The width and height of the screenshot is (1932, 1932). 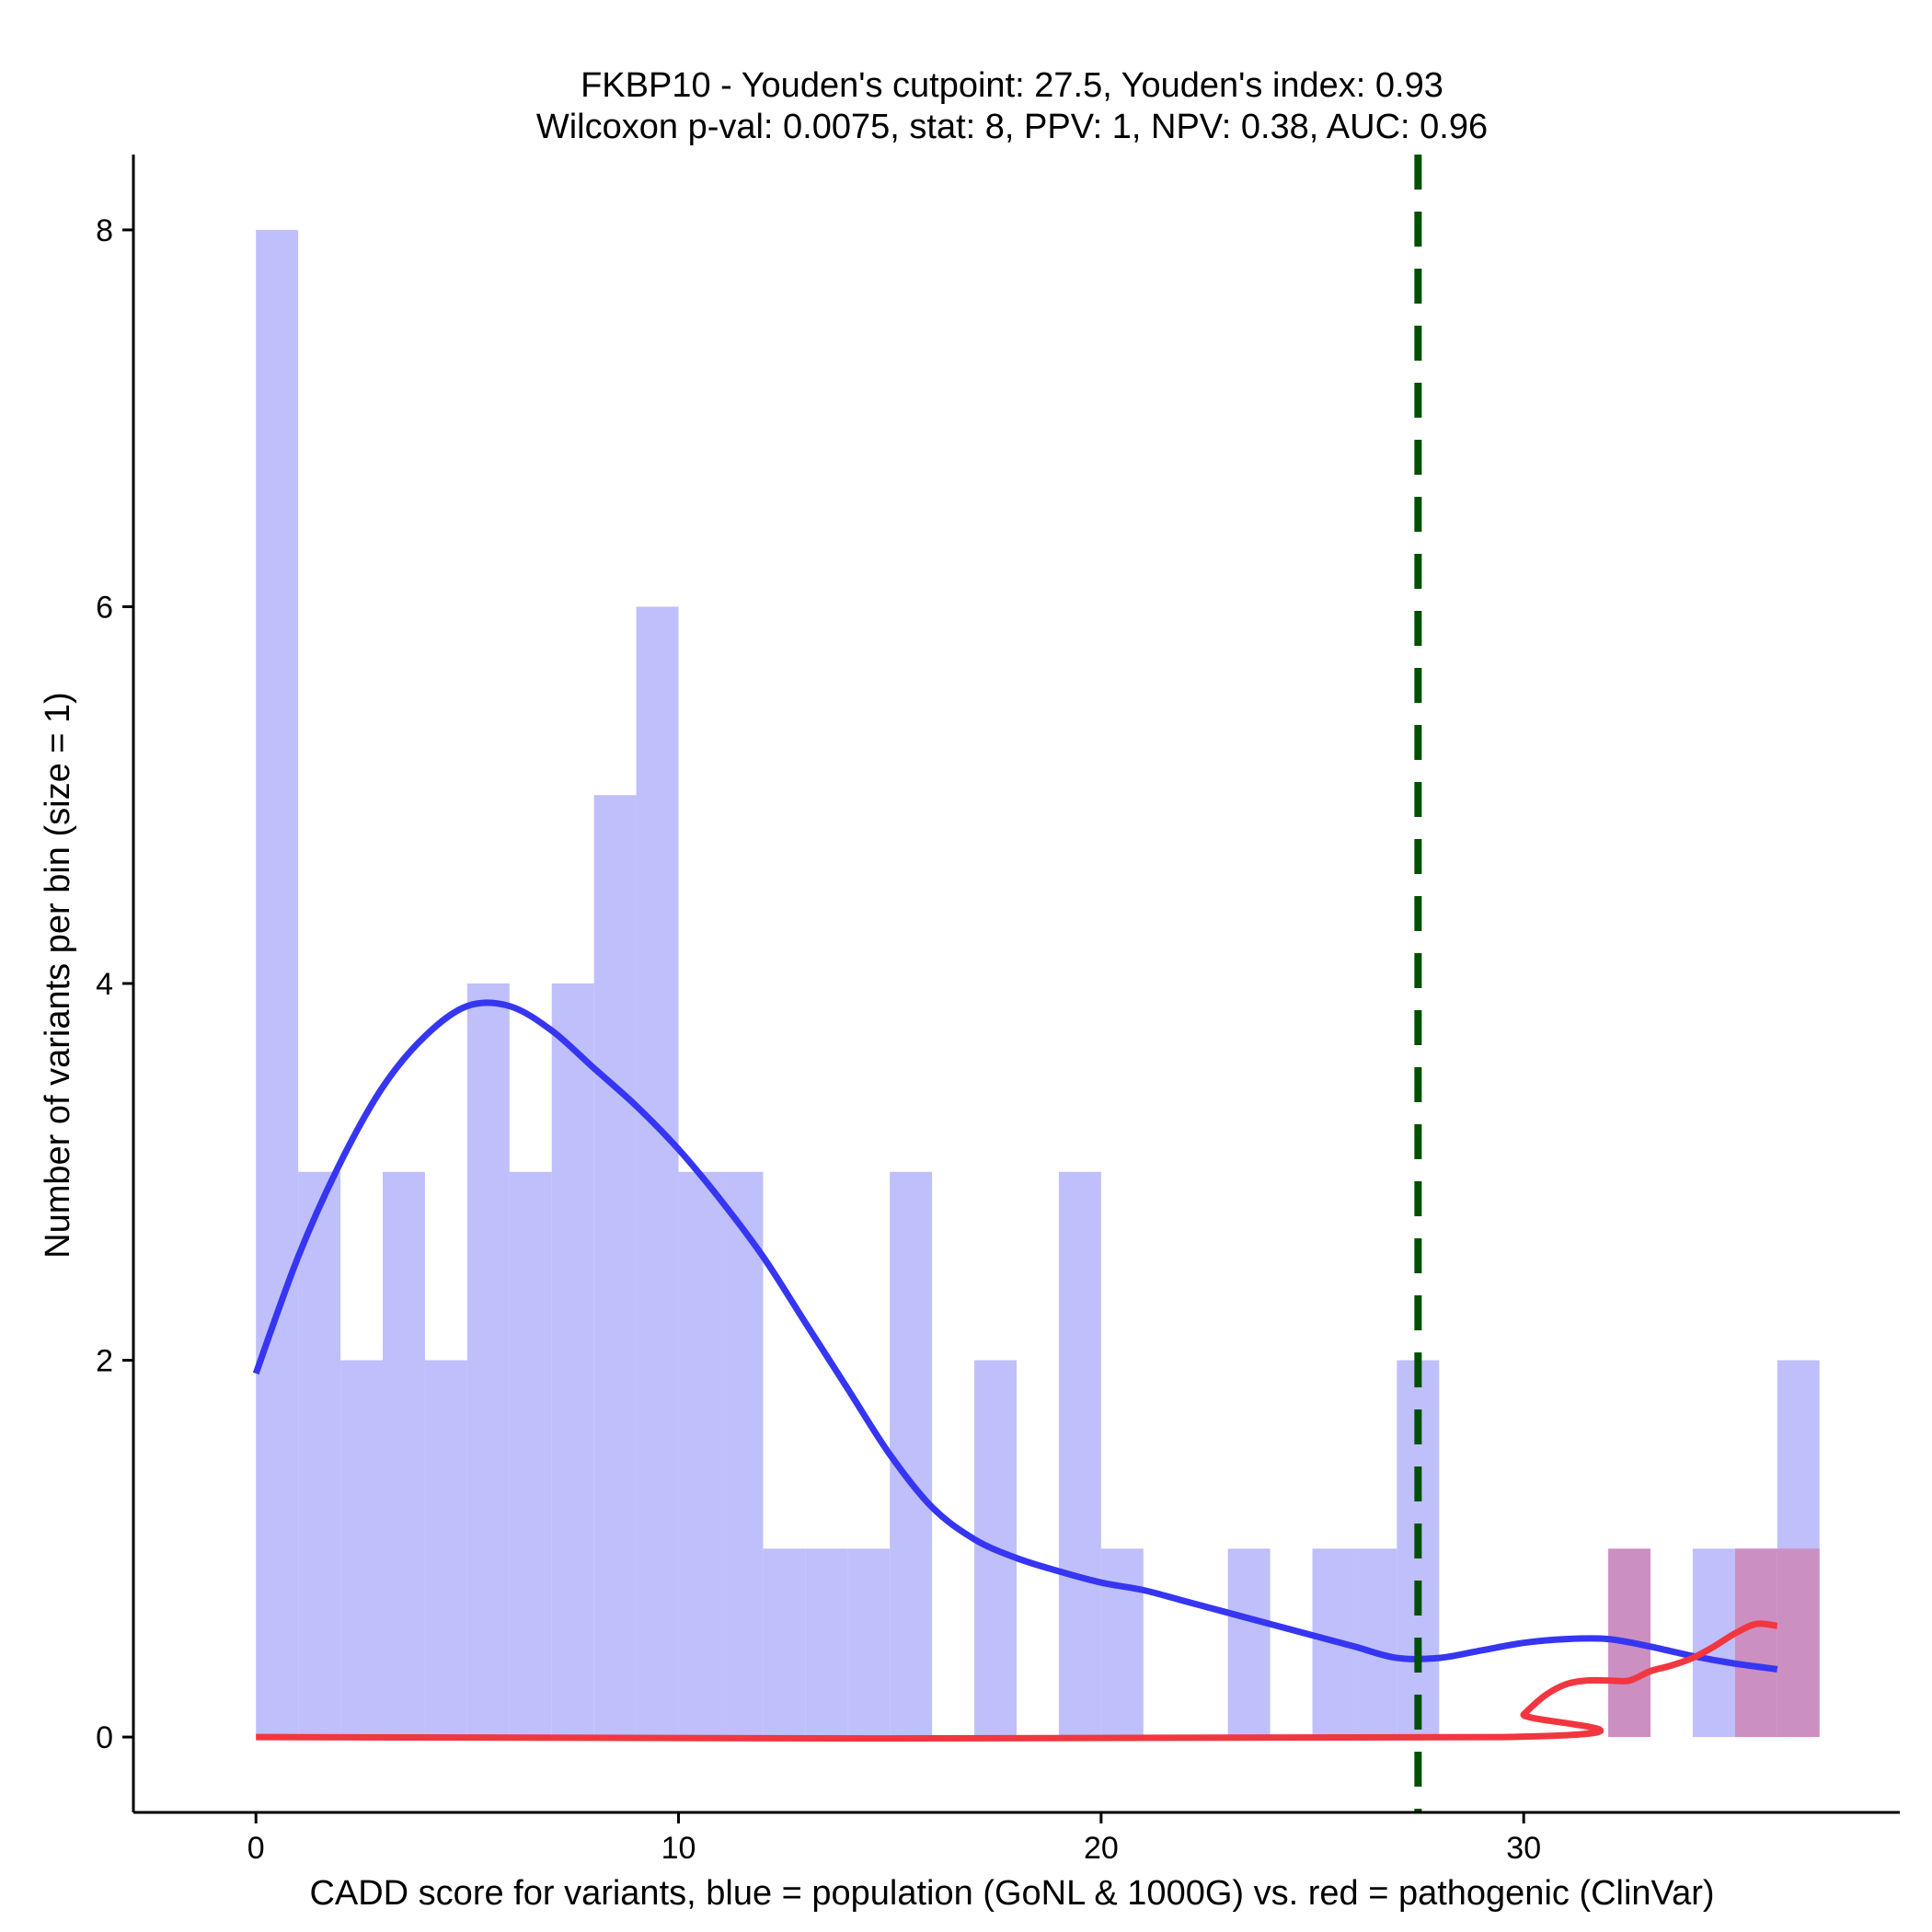 I want to click on y-tick-label: 2, so click(x=104, y=1361).